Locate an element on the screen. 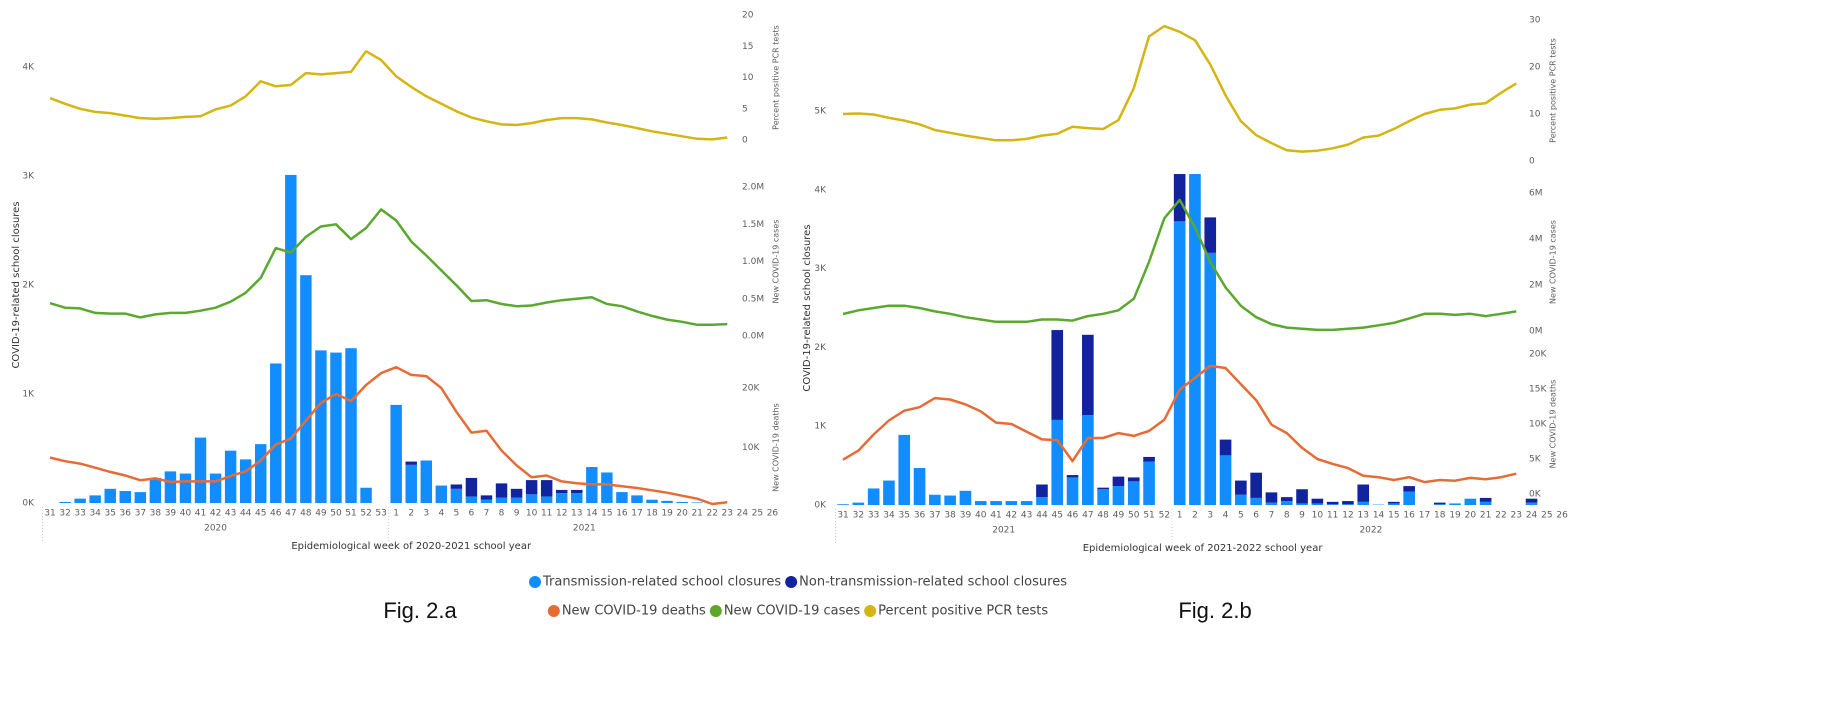 The width and height of the screenshot is (1829, 728). x-tick-label: 25 is located at coordinates (757, 514).